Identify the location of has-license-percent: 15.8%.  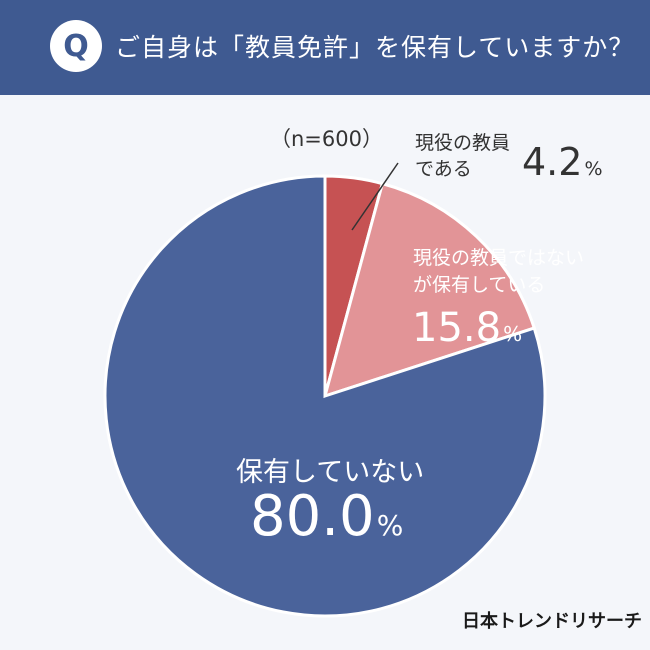
(467, 328).